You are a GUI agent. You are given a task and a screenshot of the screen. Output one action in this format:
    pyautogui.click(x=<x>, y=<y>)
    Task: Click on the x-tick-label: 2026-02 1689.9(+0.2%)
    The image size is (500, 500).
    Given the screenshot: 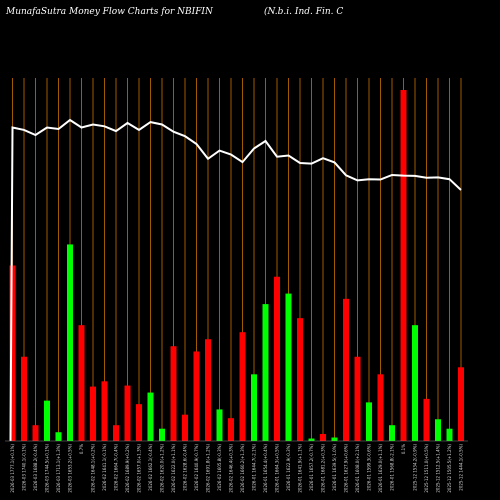 What is the action you would take?
    pyautogui.click(x=127, y=468)
    